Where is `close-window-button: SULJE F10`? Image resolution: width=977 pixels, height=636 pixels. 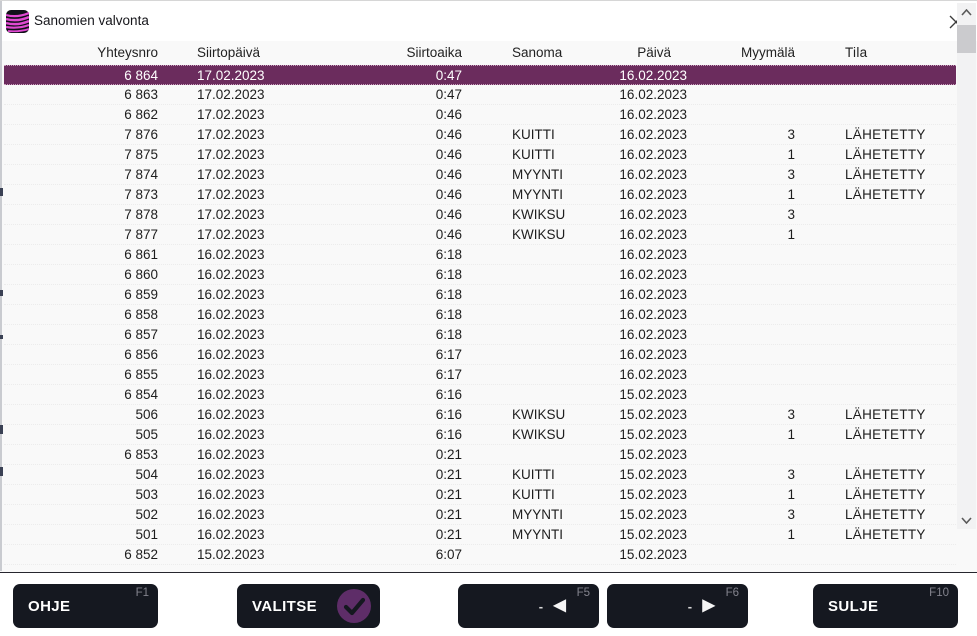
close-window-button: SULJE F10 is located at coordinates (885, 606).